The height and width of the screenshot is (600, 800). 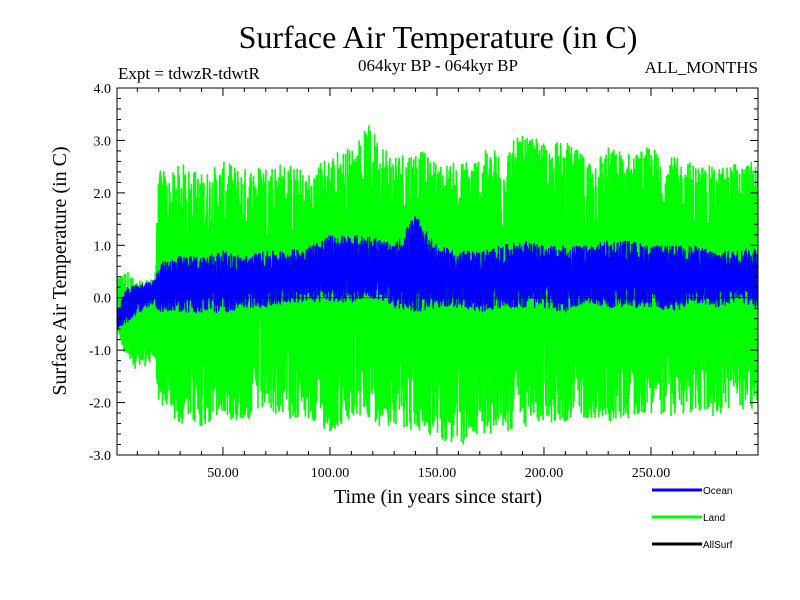 What do you see at coordinates (103, 89) in the screenshot?
I see `y-tick-label: 4.0` at bounding box center [103, 89].